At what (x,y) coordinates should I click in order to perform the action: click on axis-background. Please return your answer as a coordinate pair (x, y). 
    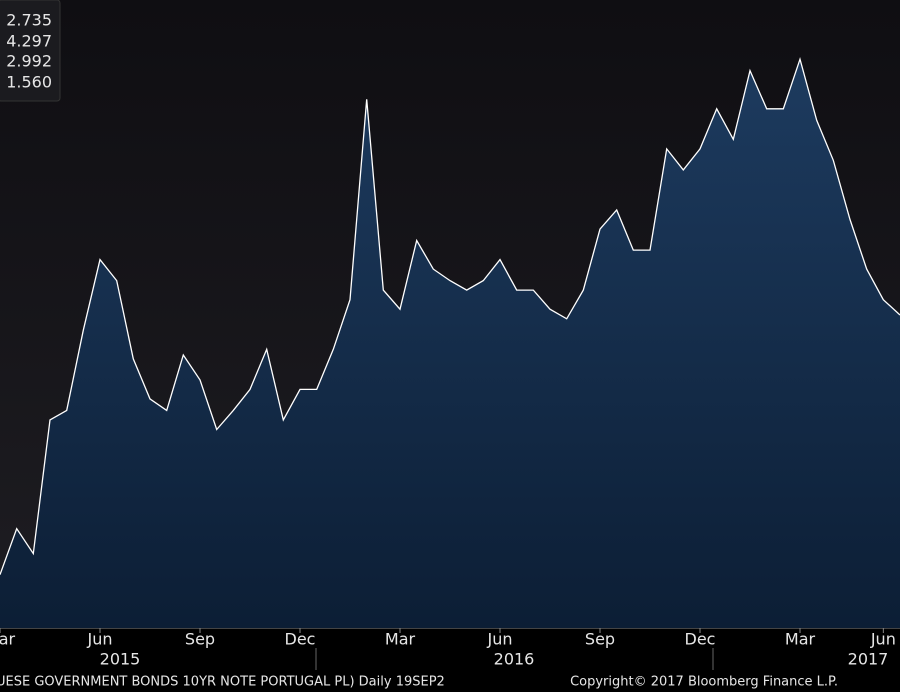
    Looking at the image, I should click on (450, 660).